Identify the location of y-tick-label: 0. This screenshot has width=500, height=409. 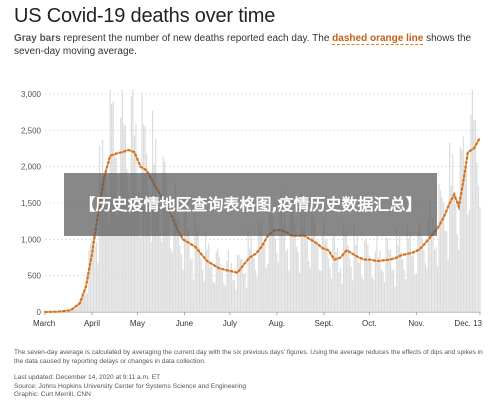
(39, 312).